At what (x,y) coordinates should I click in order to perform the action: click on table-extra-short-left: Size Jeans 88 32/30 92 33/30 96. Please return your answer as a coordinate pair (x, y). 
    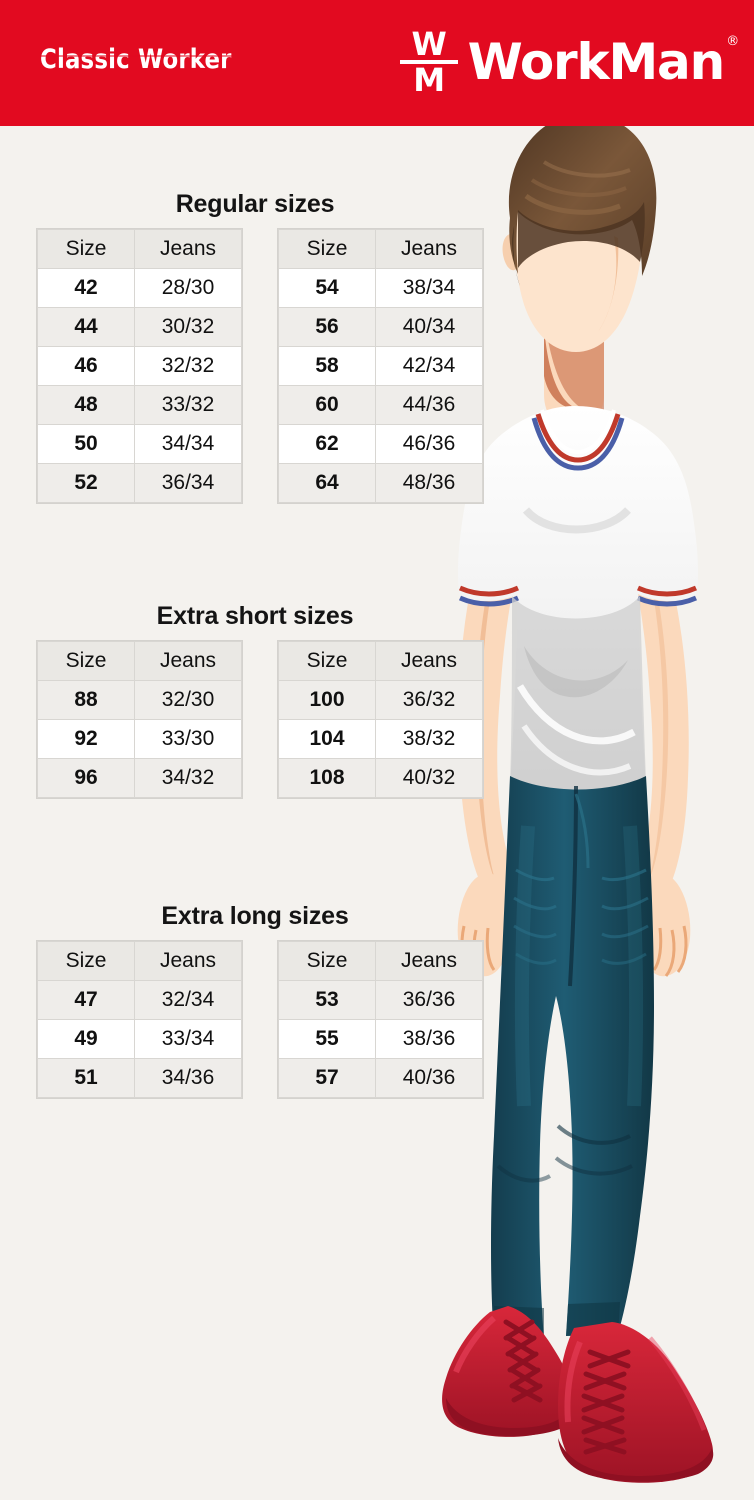
    Looking at the image, I should click on (139, 719).